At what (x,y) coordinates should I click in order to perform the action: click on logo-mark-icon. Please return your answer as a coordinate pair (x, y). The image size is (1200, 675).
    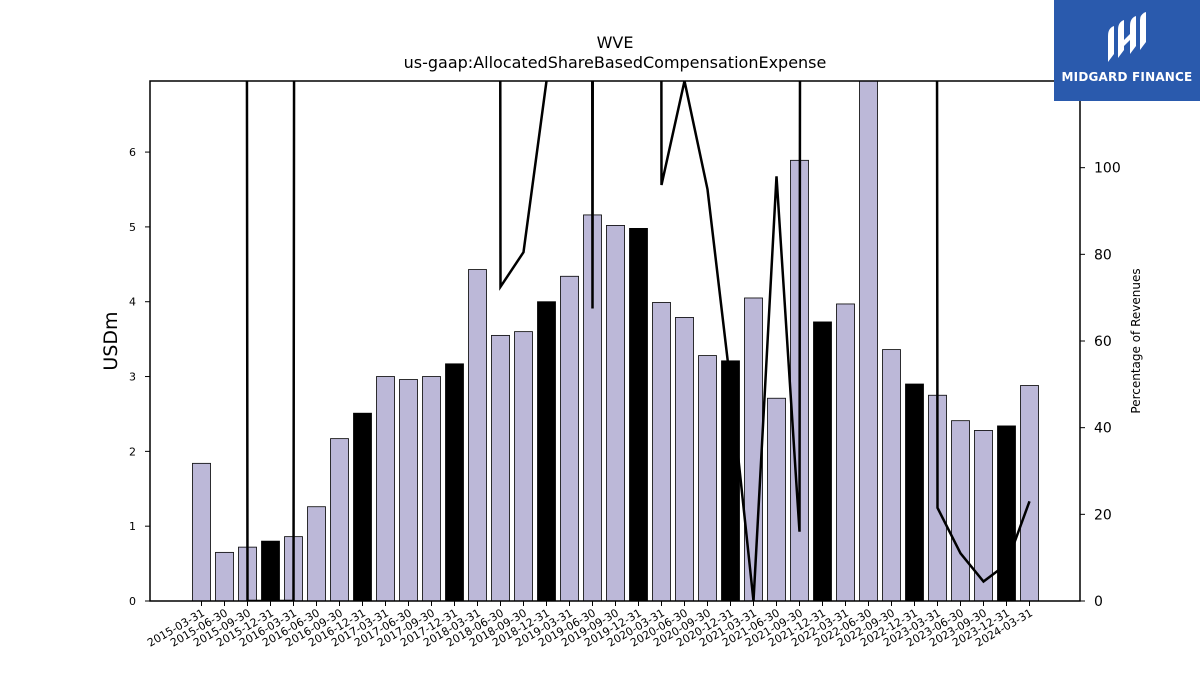
    Looking at the image, I should click on (1127, 37).